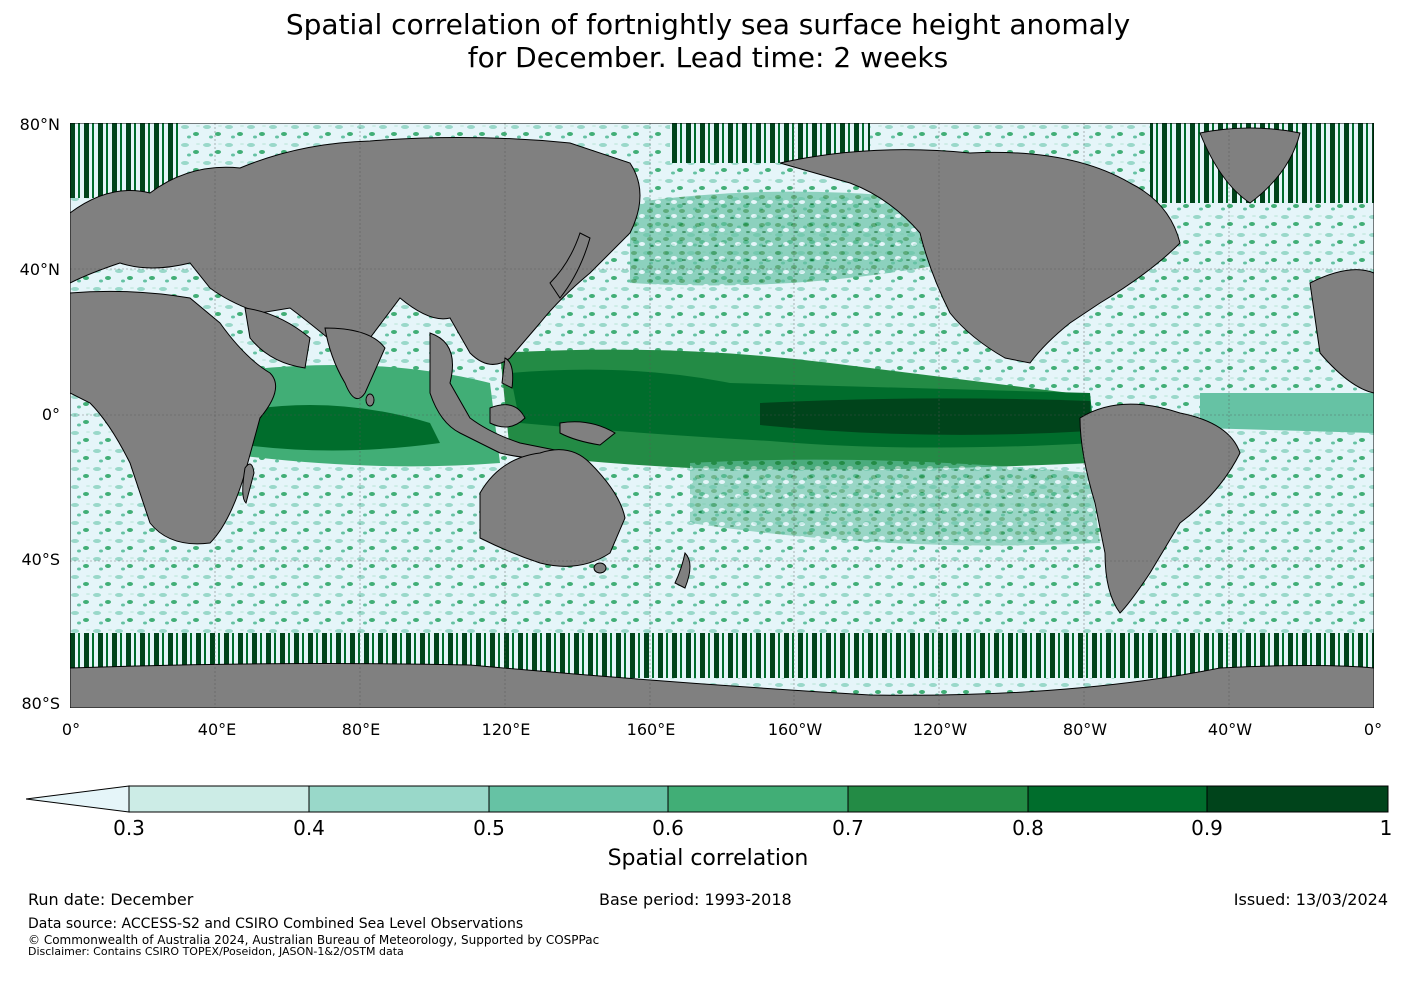 This screenshot has height=990, width=1416. What do you see at coordinates (570, 265) in the screenshot?
I see `land-japan` at bounding box center [570, 265].